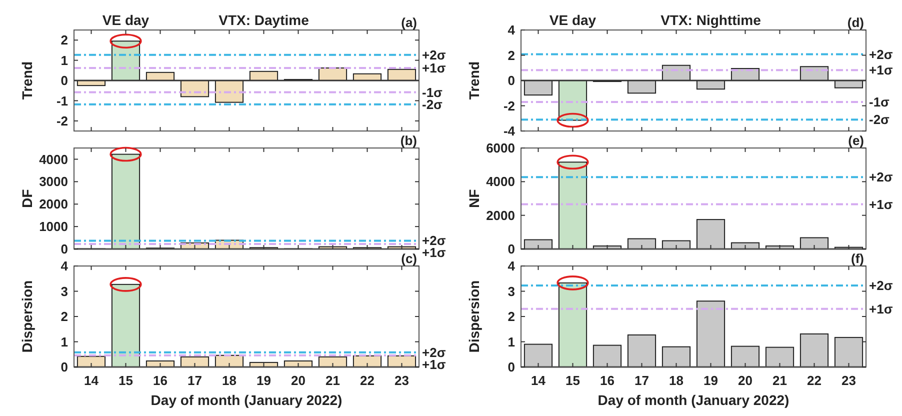 The width and height of the screenshot is (902, 416). Describe the element at coordinates (408, 140) in the screenshot. I see `annotation: (b)` at that location.